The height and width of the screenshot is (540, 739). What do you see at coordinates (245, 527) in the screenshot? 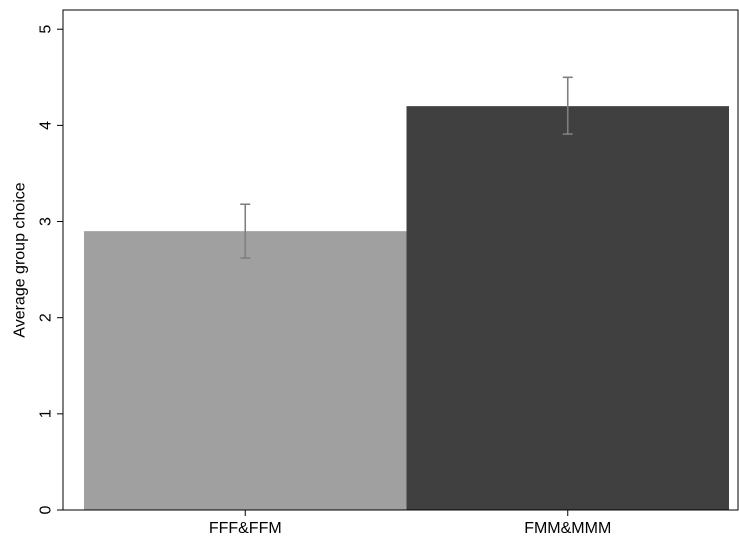
I see `x-tick-label: FFF&FFM` at bounding box center [245, 527].